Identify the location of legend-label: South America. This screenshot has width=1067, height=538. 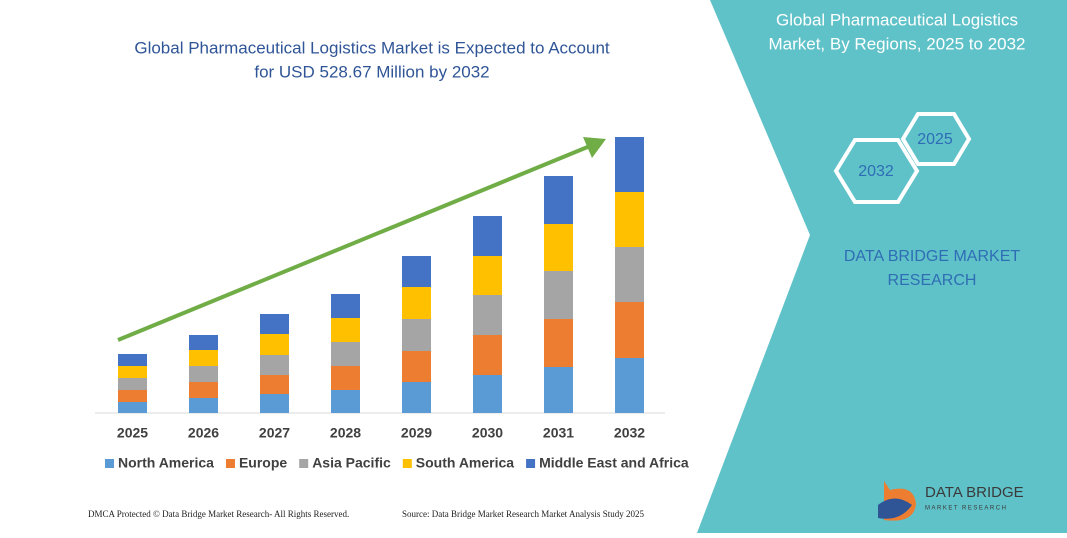
(465, 463).